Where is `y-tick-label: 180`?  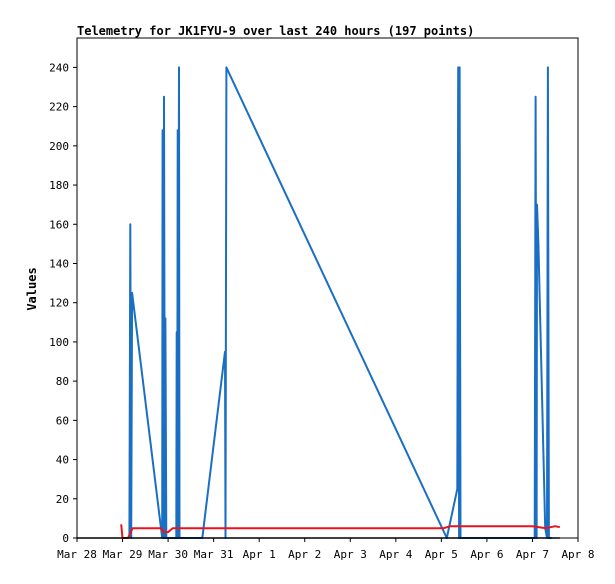
y-tick-label: 180 is located at coordinates (59, 185).